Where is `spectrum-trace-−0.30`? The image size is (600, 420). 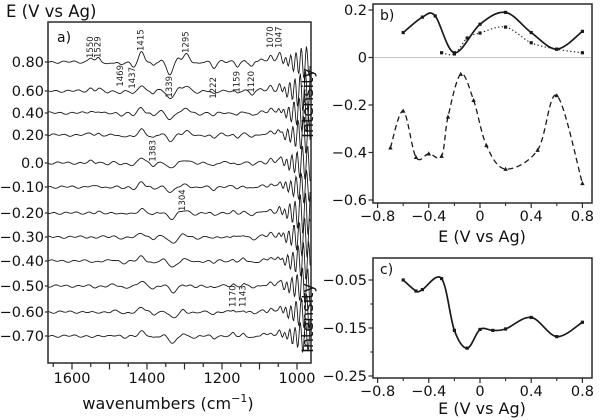 spectrum-trace-−0.30 is located at coordinates (179, 236).